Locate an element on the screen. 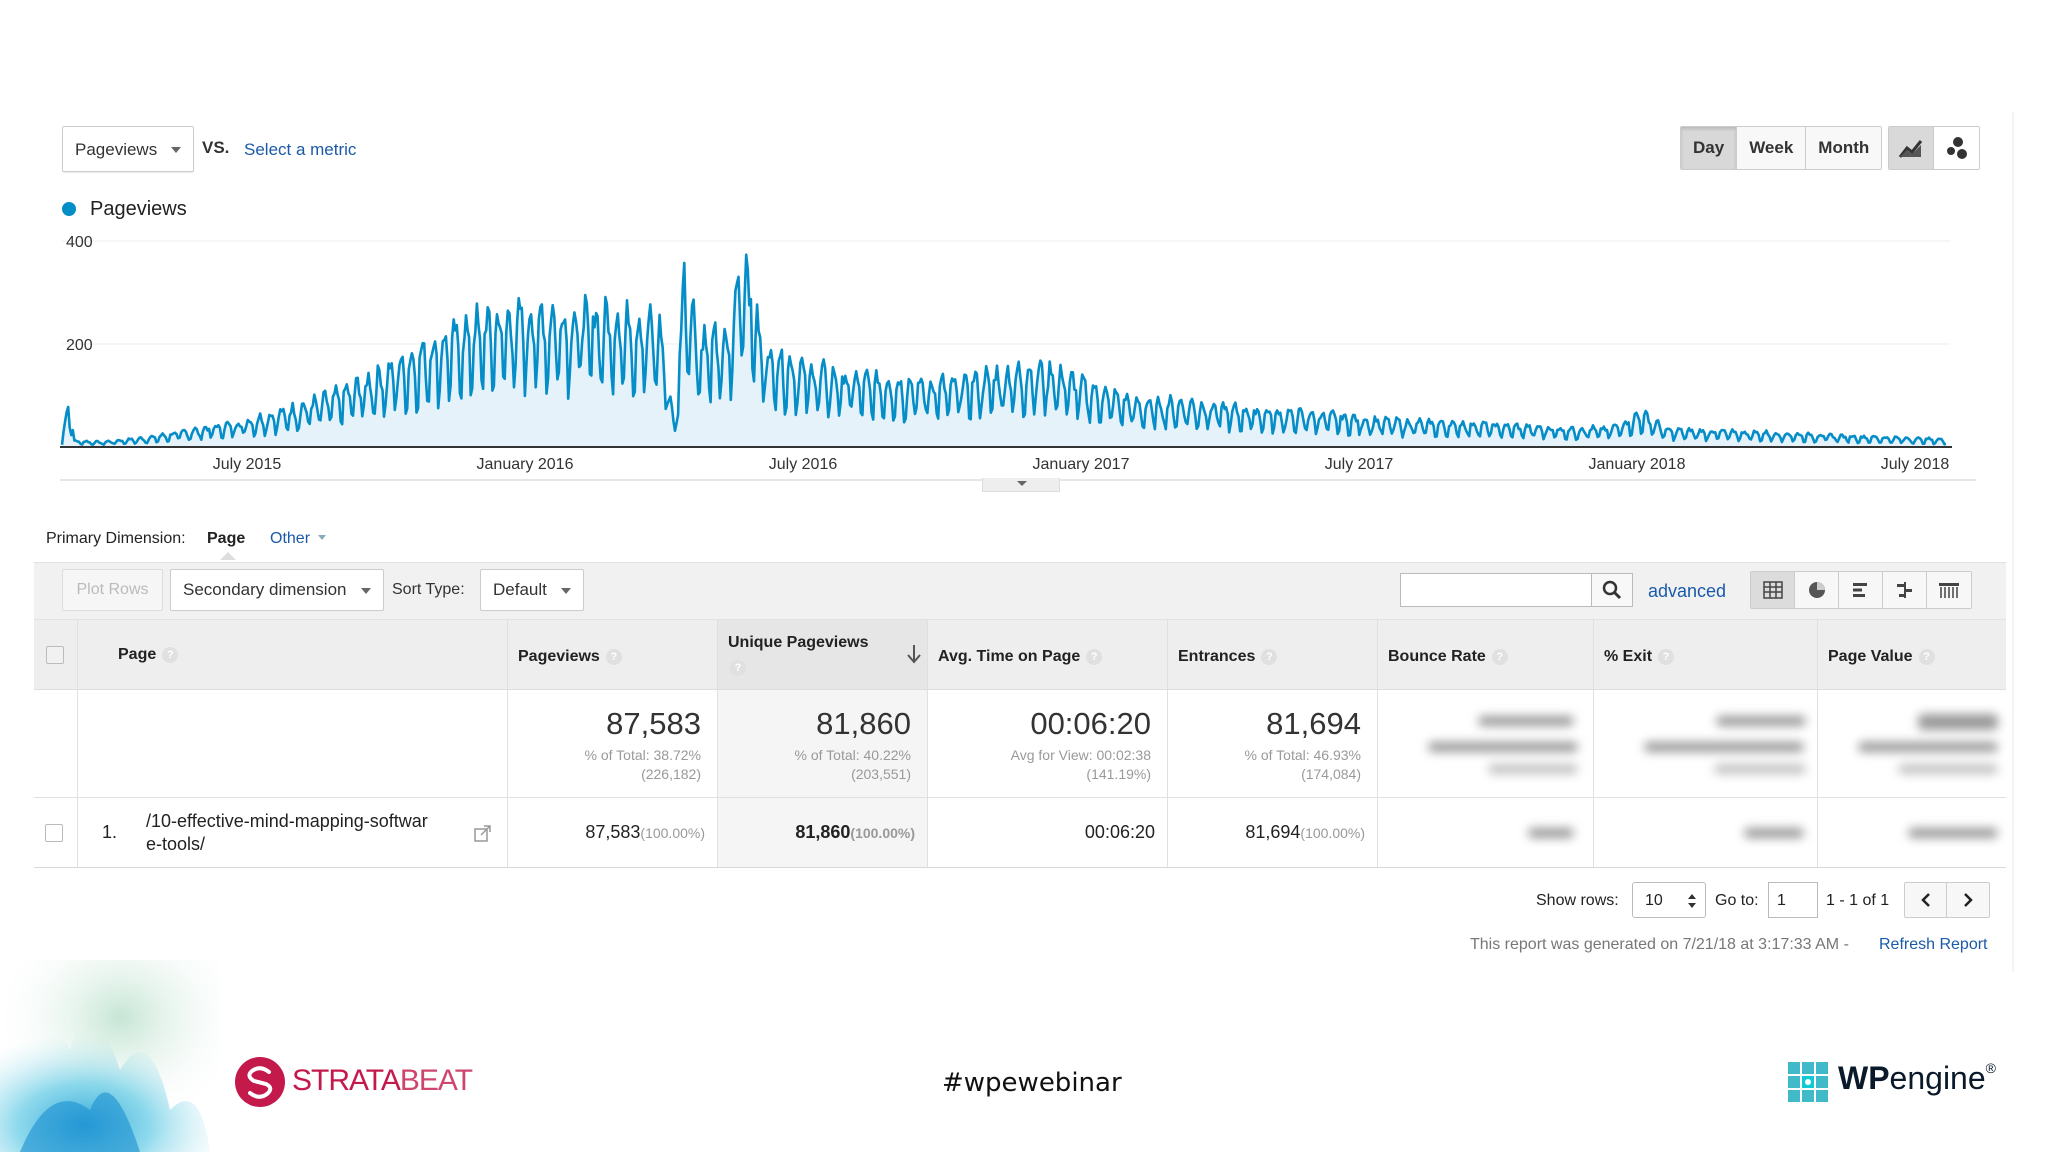  row-pageviews-cell: 87,583(100.00%) is located at coordinates (613, 832).